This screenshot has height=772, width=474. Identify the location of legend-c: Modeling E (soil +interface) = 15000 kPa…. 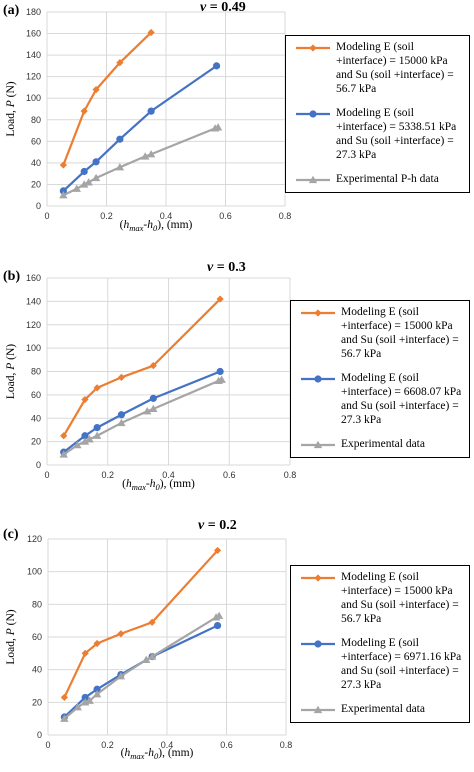
(380, 644).